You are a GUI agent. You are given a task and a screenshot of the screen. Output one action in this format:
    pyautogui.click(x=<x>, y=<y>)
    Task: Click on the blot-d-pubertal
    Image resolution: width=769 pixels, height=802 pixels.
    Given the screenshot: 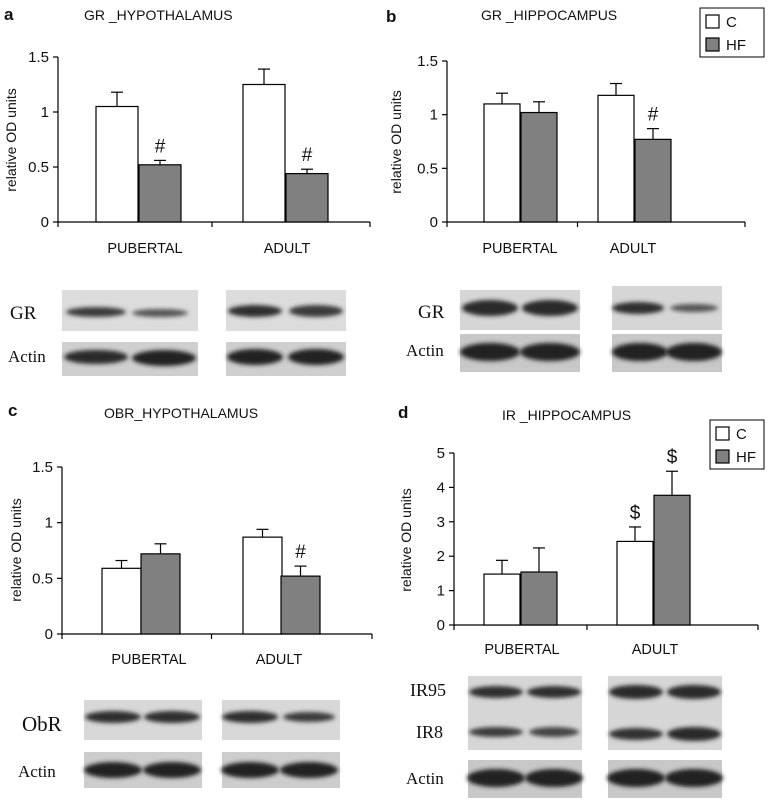 What is the action you would take?
    pyautogui.click(x=525, y=737)
    